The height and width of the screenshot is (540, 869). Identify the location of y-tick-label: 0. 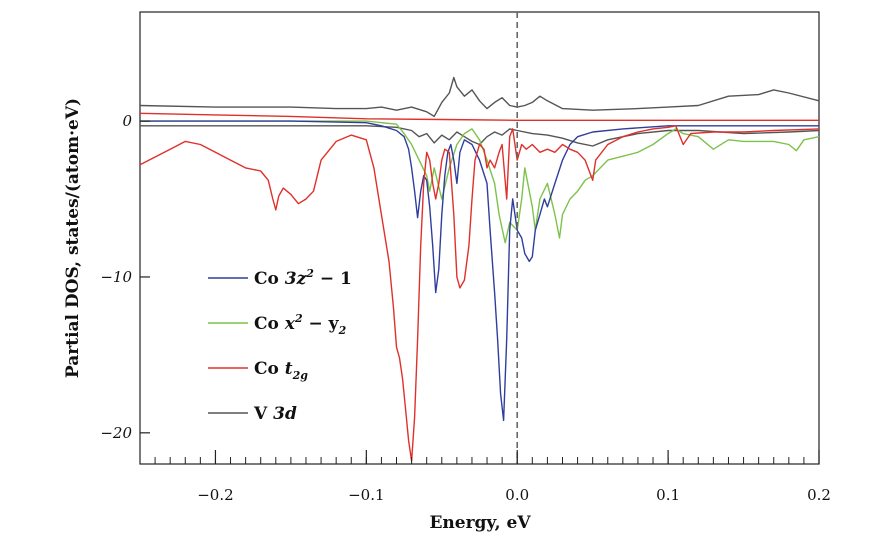
(127, 121).